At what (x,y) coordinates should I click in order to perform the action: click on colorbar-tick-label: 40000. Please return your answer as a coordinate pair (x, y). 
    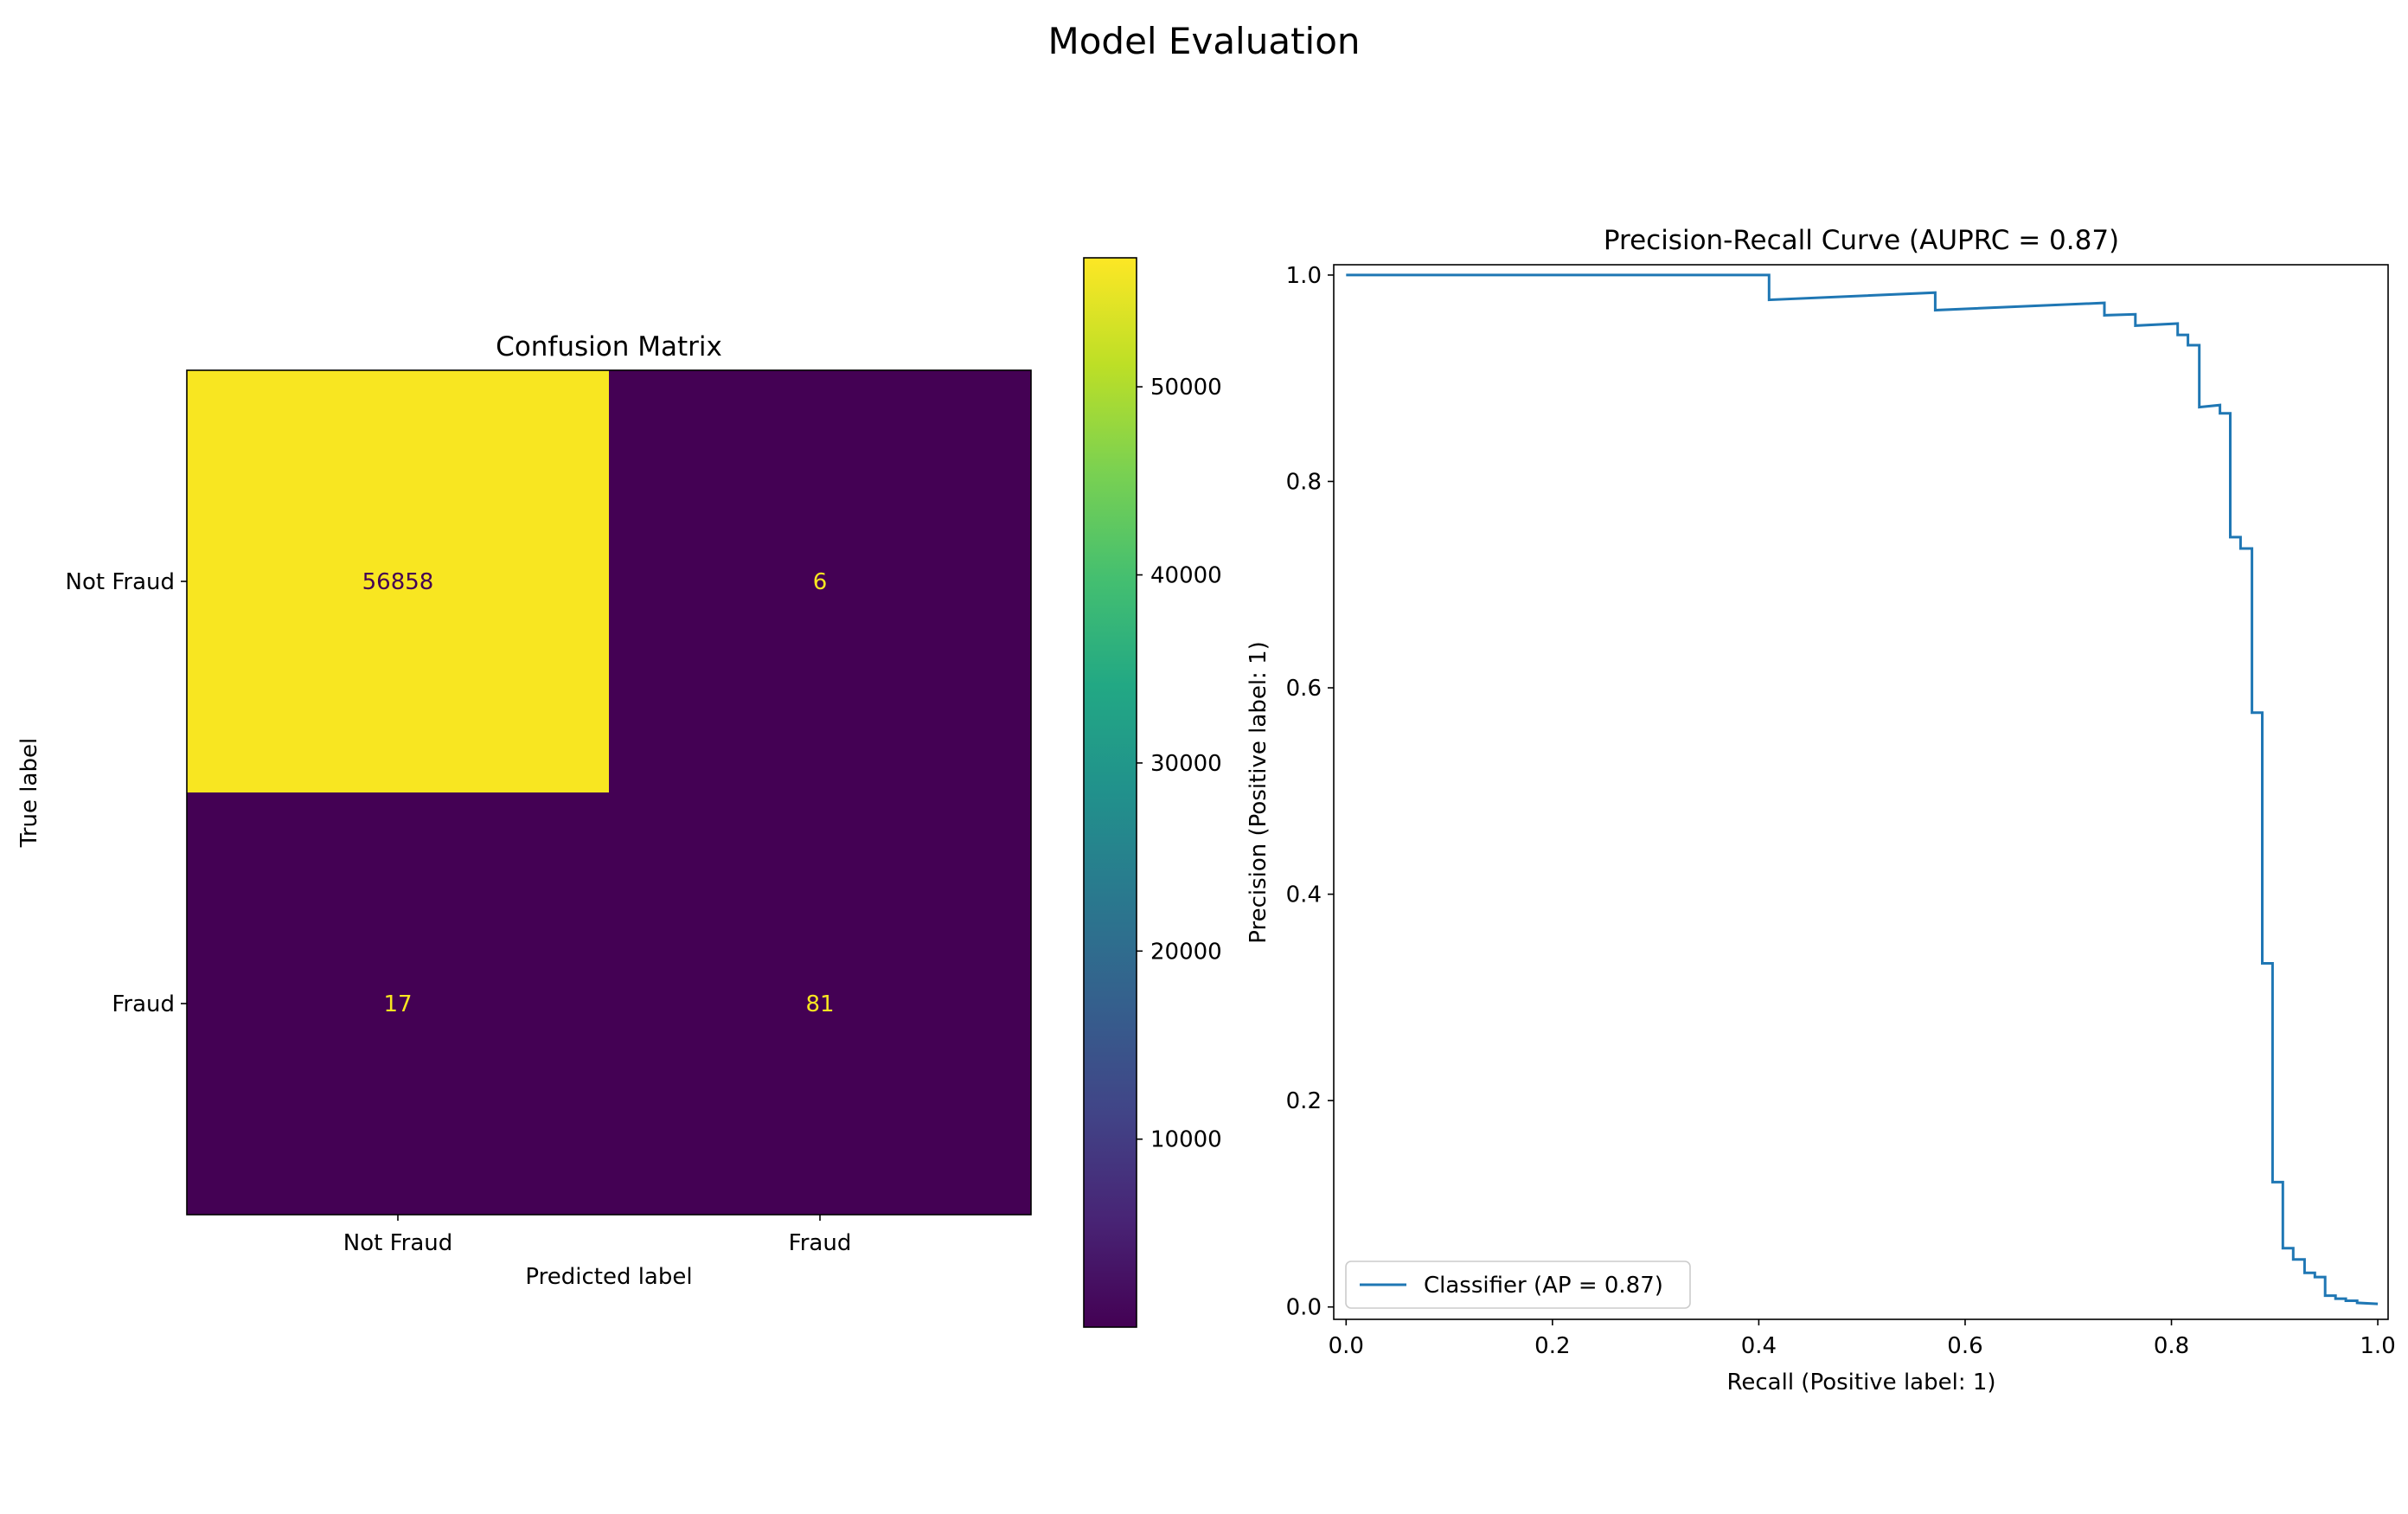
    Looking at the image, I should click on (1186, 576).